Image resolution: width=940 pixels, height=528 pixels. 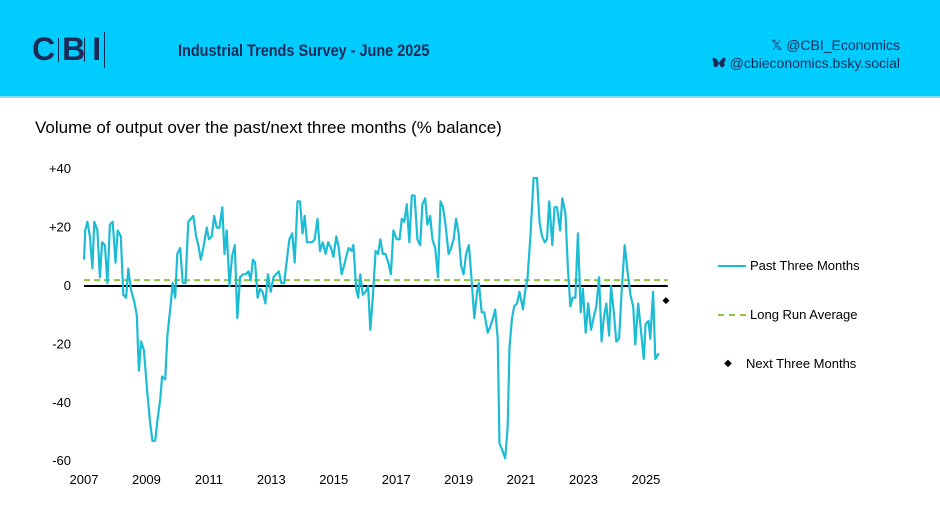 I want to click on y-tick-label: -20, so click(x=61, y=343).